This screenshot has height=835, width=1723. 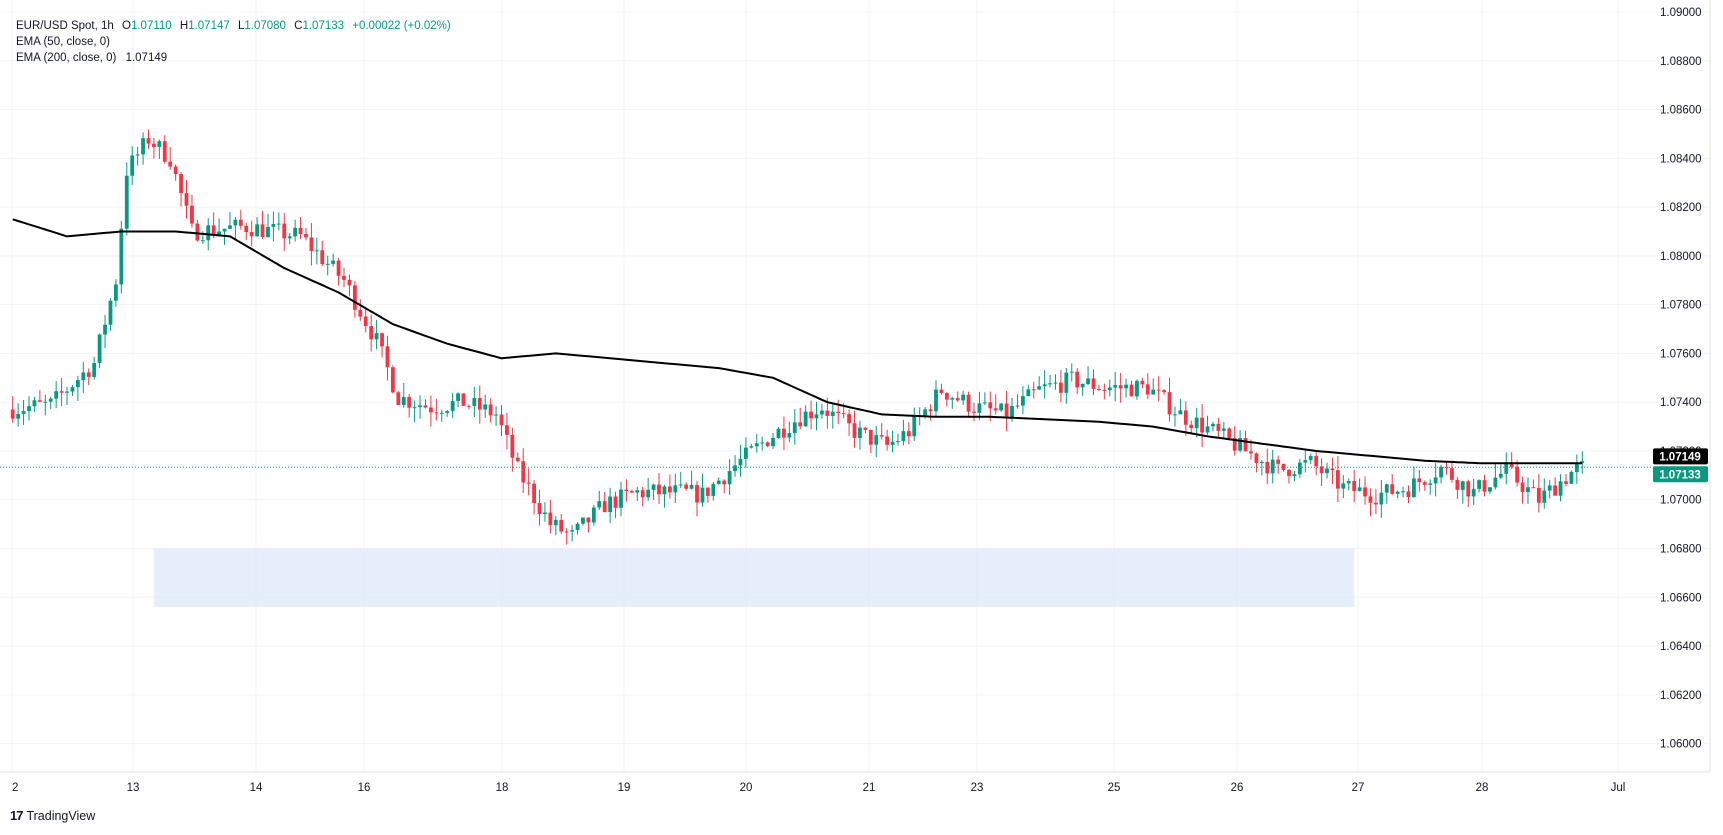 What do you see at coordinates (233, 58) in the screenshot?
I see `legend-ema200-row: EMA (200, close, 0) 1.07149` at bounding box center [233, 58].